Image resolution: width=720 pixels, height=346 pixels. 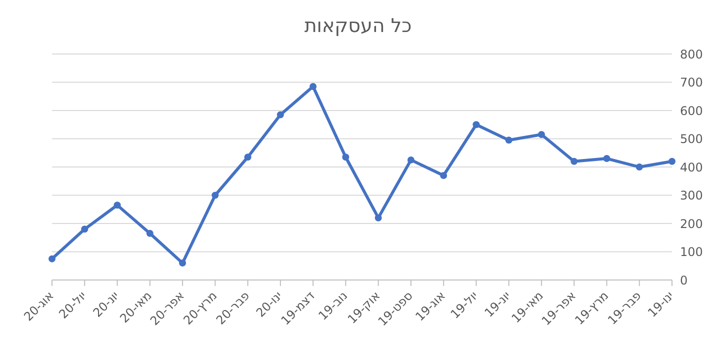 What do you see at coordinates (73, 305) in the screenshot?
I see `x-tick-label: יול-20` at bounding box center [73, 305].